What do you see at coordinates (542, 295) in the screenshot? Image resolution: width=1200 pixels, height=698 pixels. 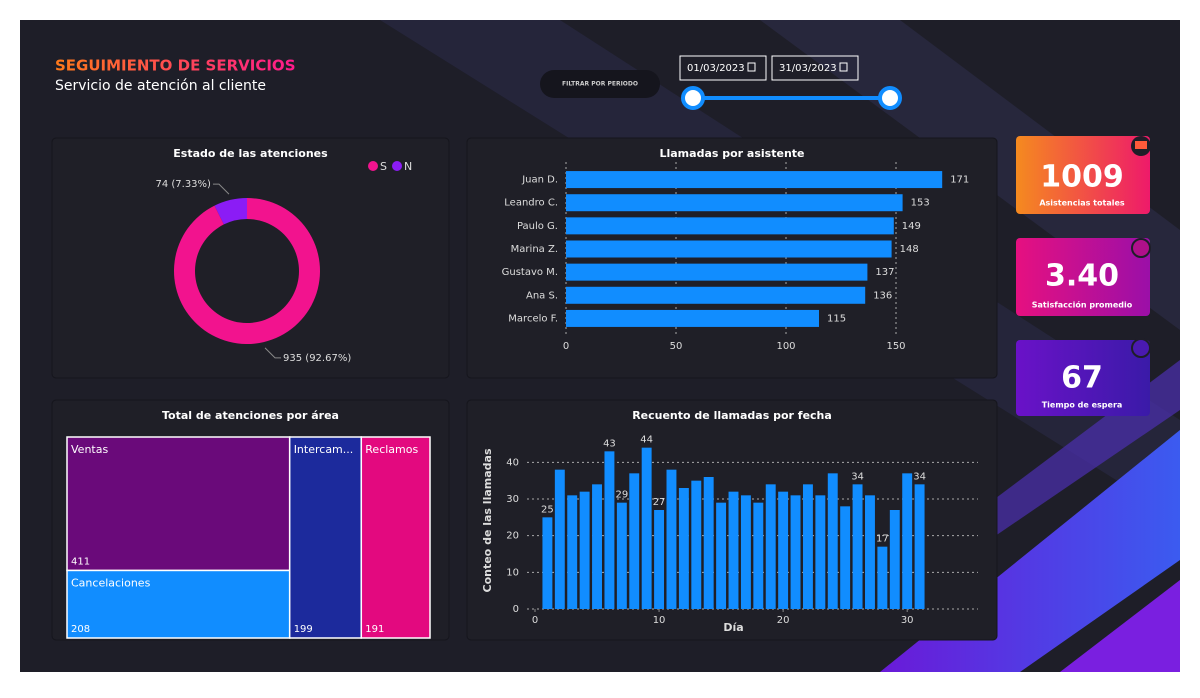 I see `y-tick-label: Ana S.` at bounding box center [542, 295].